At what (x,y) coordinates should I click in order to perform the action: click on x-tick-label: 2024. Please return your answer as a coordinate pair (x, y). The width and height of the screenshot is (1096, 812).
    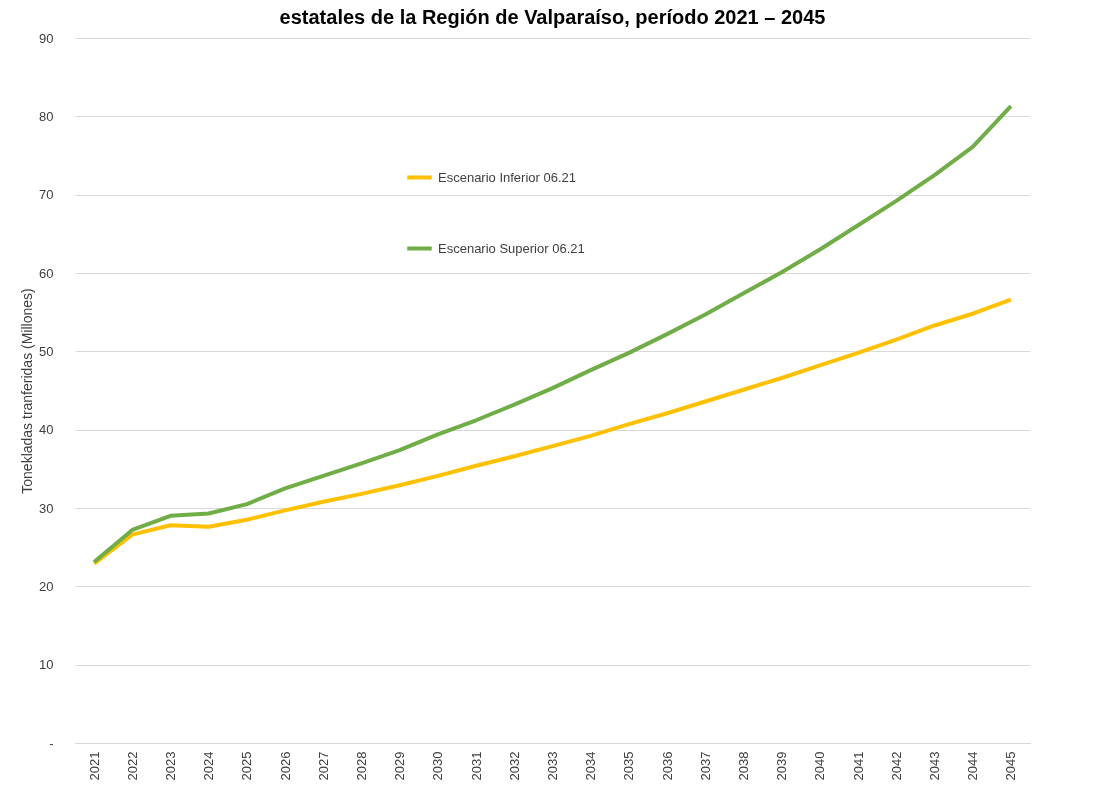
    Looking at the image, I should click on (209, 766).